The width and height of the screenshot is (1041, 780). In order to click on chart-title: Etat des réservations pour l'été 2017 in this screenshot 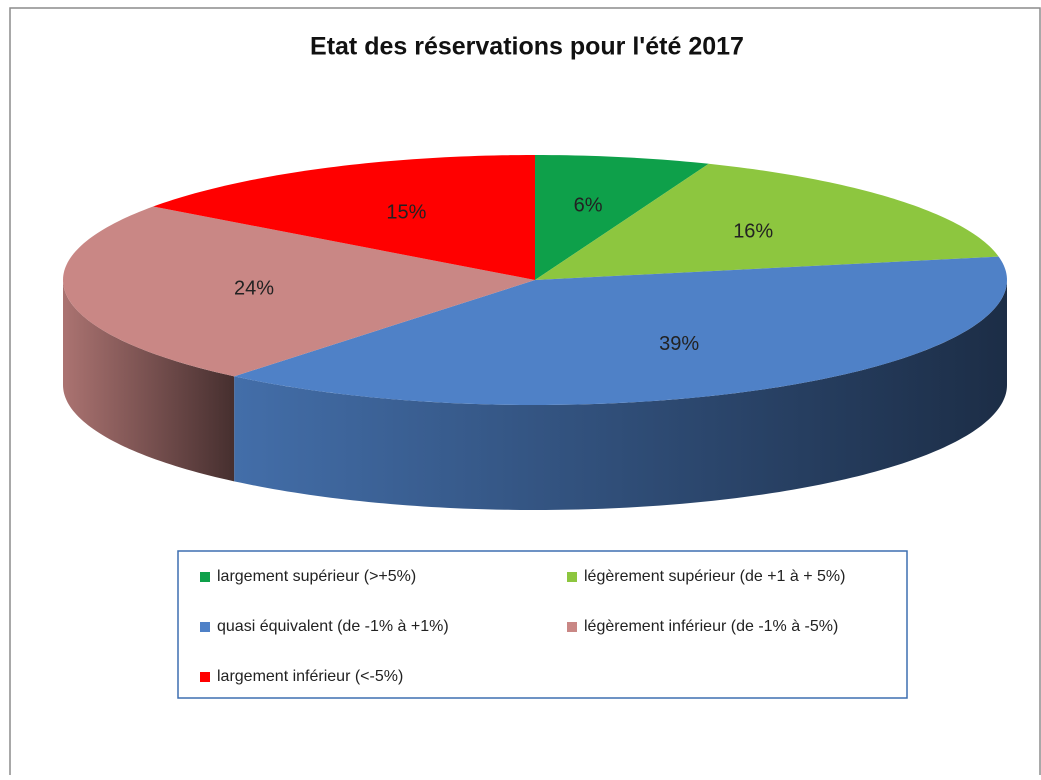, I will do `click(527, 47)`.